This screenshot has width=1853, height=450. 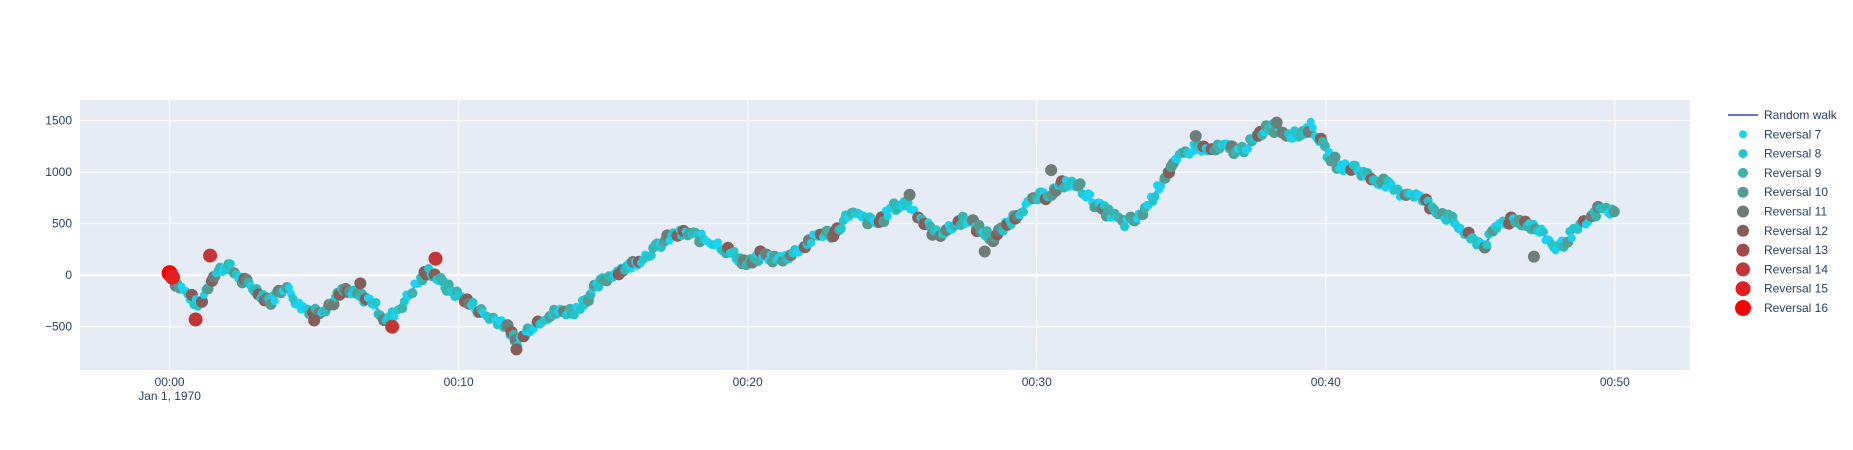 I want to click on legend-item-label: Reversal 11, so click(x=1795, y=212).